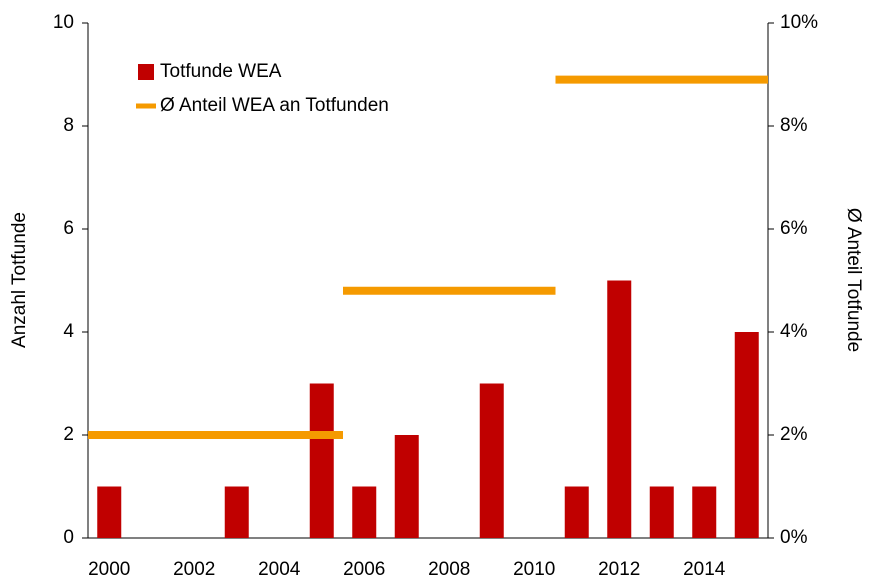 This screenshot has width=871, height=586. What do you see at coordinates (194, 569) in the screenshot?
I see `x-tick-label: 2002` at bounding box center [194, 569].